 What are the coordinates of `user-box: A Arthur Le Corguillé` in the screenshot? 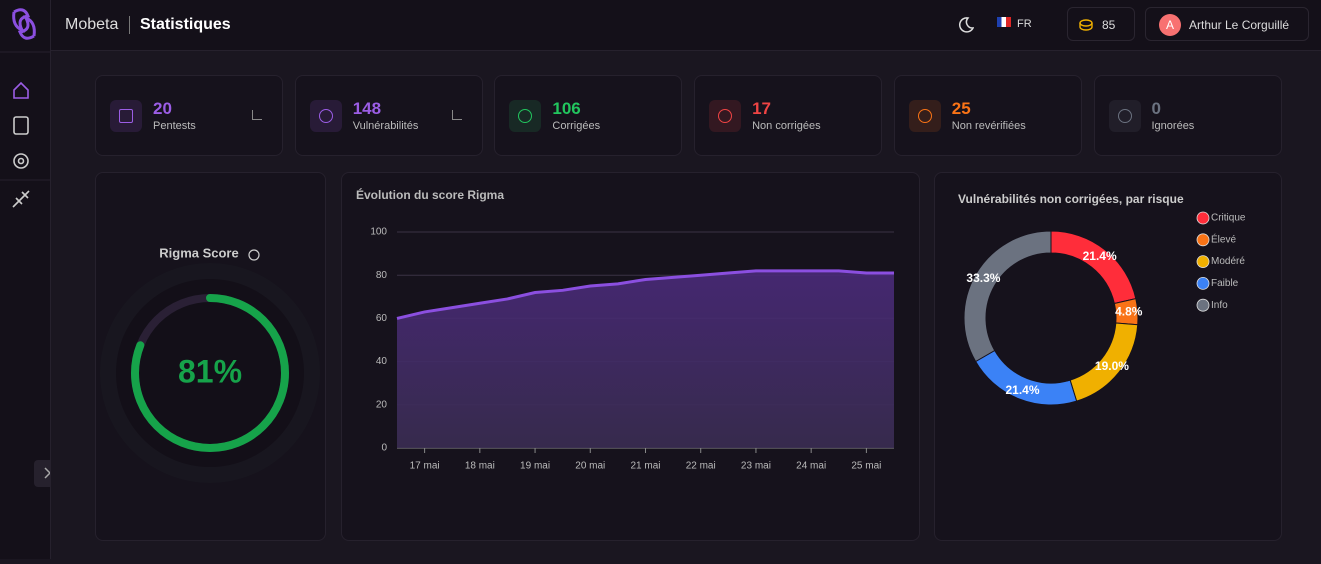 It's located at (1227, 24).